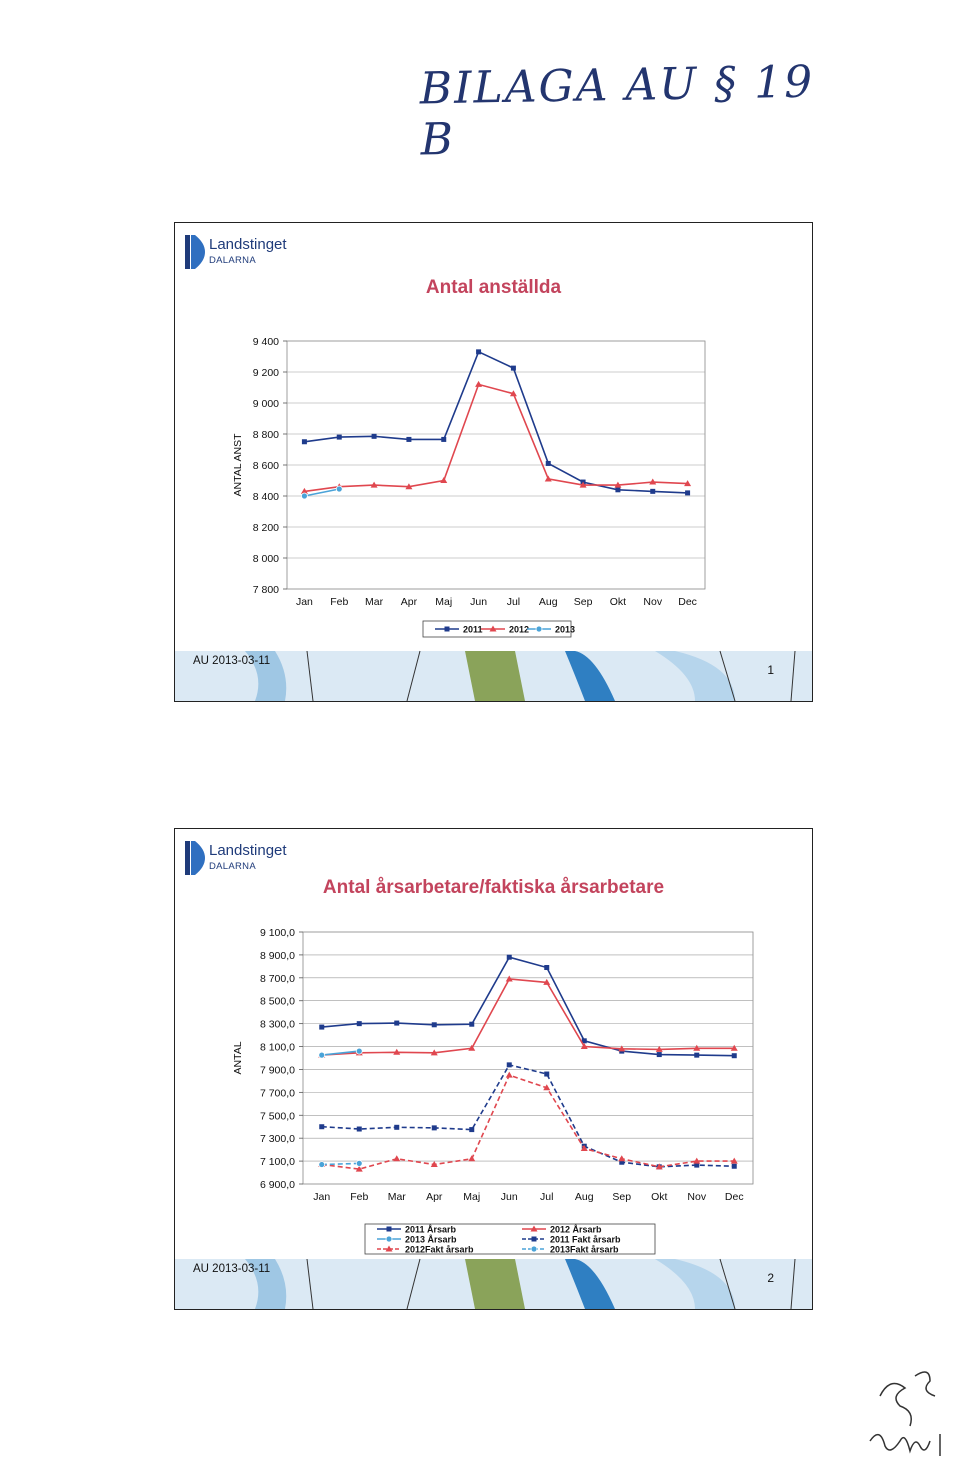  Describe the element at coordinates (232, 661) in the screenshot. I see `footer-date: AU 2013-03-11` at that location.